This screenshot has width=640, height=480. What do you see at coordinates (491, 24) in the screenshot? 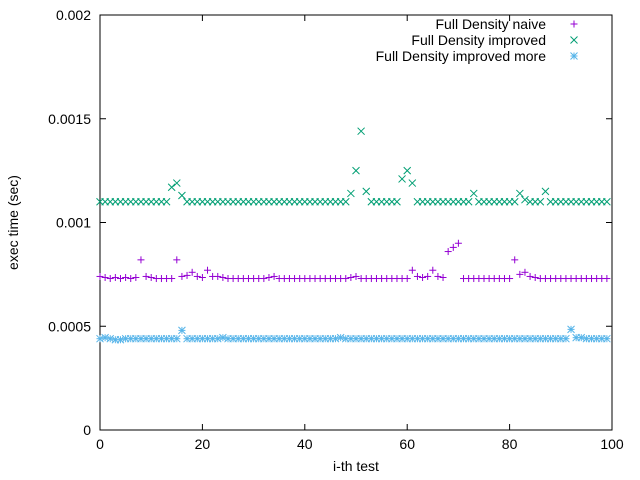
I see `legend-label: Full Density naive` at bounding box center [491, 24].